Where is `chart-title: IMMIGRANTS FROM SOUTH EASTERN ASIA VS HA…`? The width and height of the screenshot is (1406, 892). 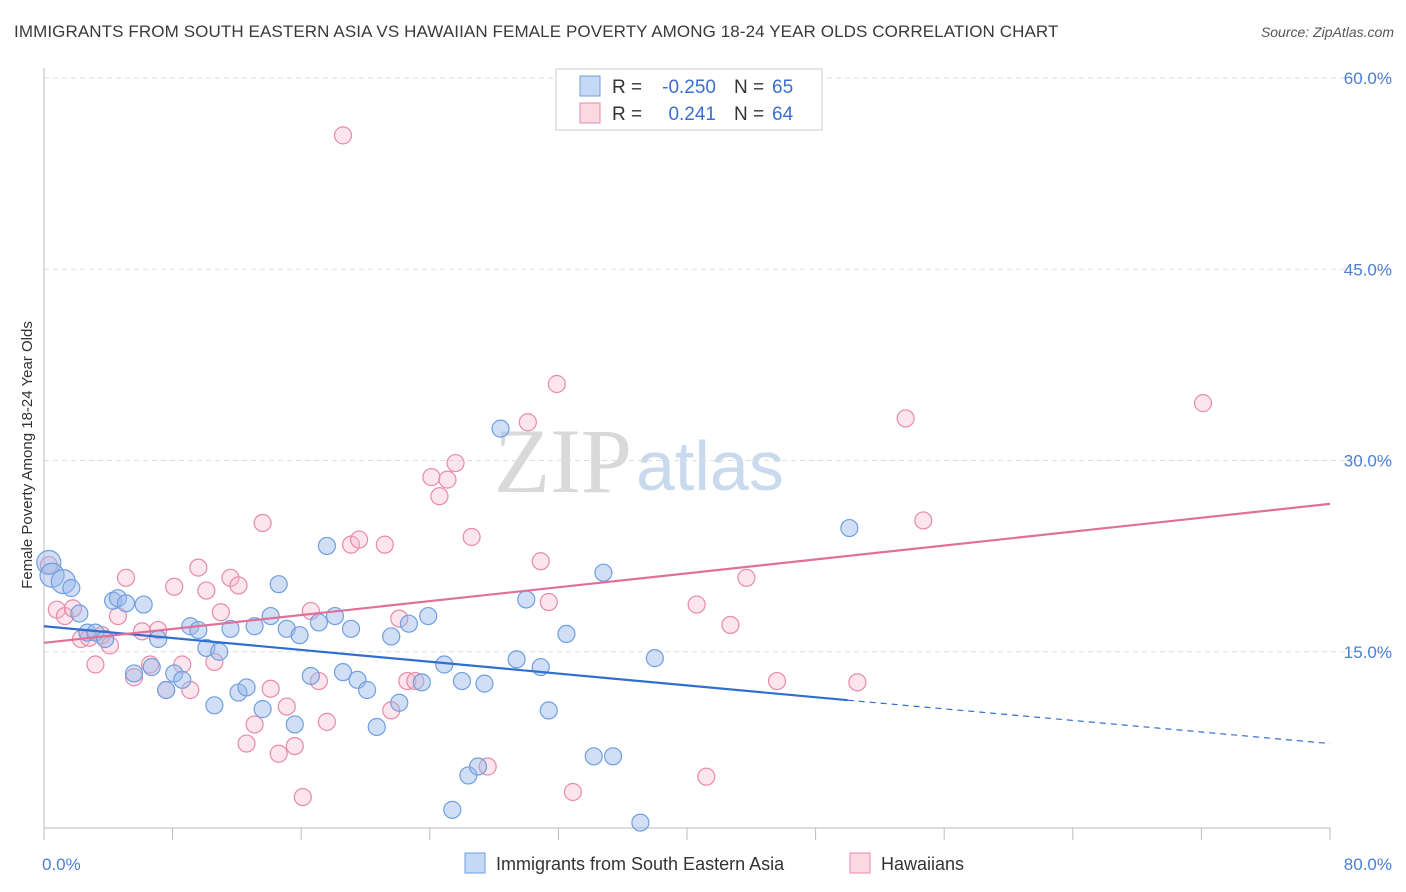
chart-title: IMMIGRANTS FROM SOUTH EASTERN ASIA VS HA… is located at coordinates (536, 31).